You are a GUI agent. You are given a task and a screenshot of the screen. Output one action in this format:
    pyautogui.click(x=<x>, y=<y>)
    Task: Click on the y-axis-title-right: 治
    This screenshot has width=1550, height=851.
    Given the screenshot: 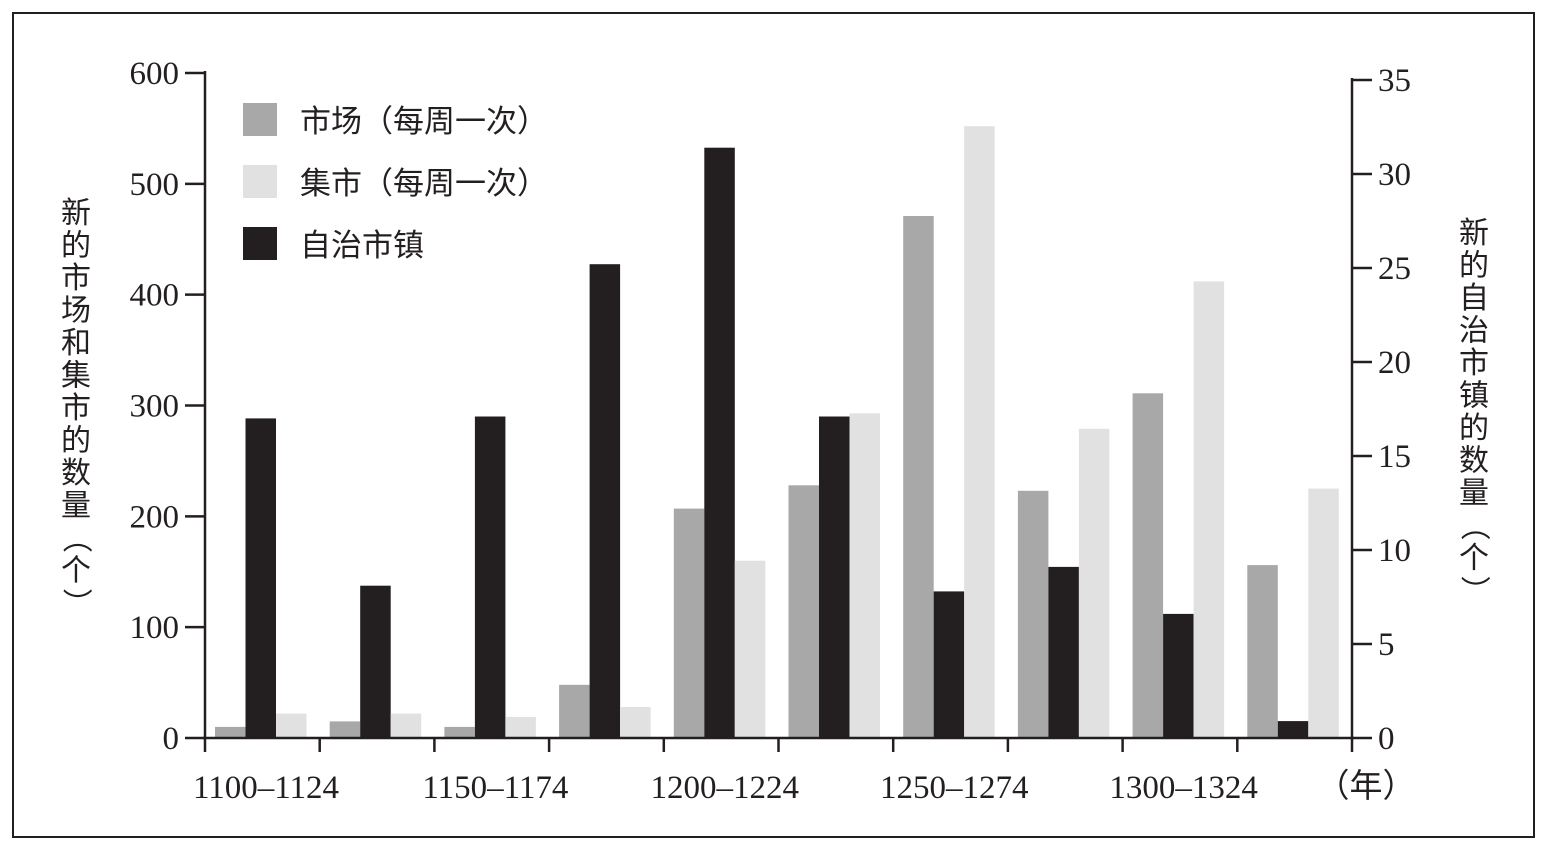 What is the action you would take?
    pyautogui.click(x=1474, y=331)
    